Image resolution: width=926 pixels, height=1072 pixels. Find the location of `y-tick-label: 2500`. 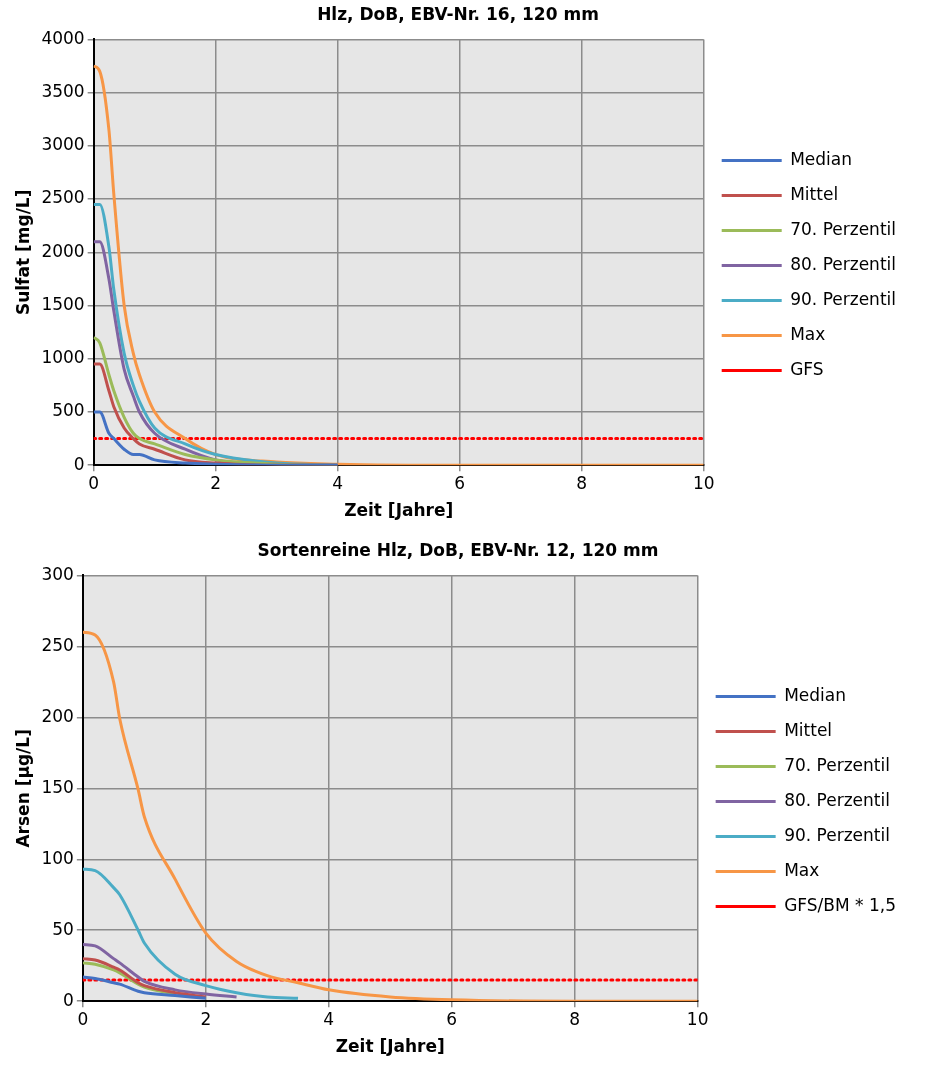

y-tick-label: 2500 is located at coordinates (63, 197).